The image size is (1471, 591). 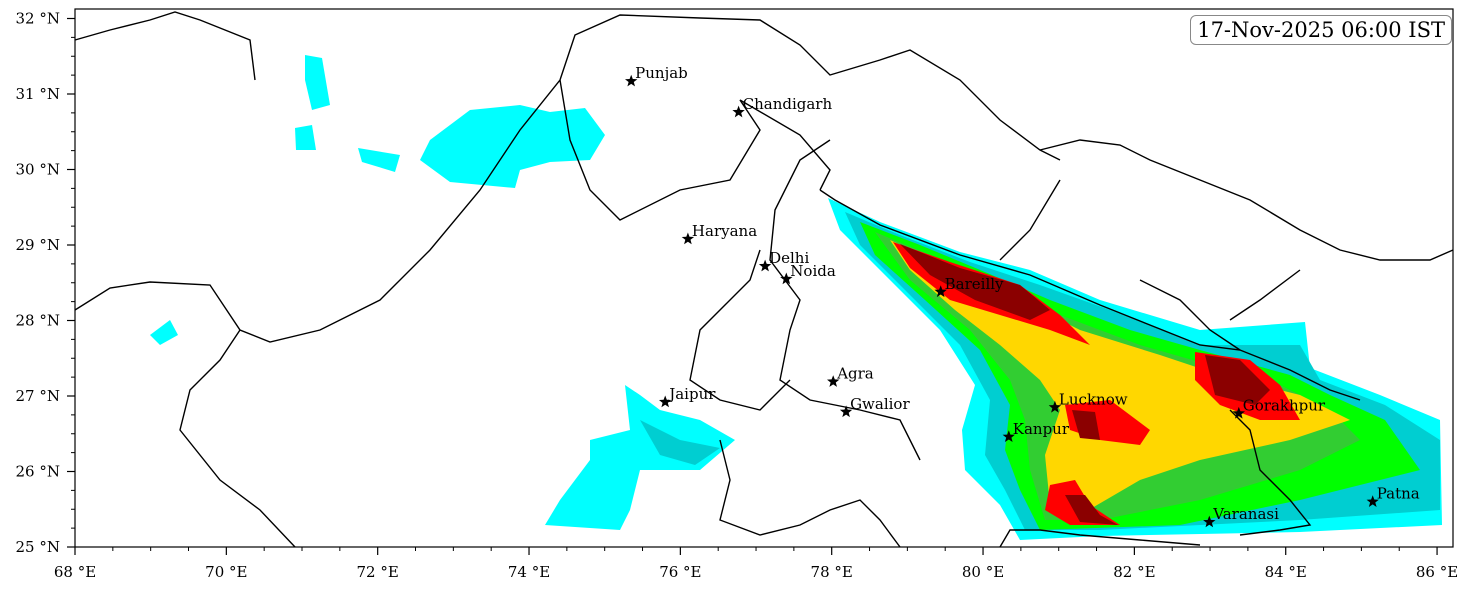 What do you see at coordinates (680, 572) in the screenshot?
I see `x-tick-label: 76 °E` at bounding box center [680, 572].